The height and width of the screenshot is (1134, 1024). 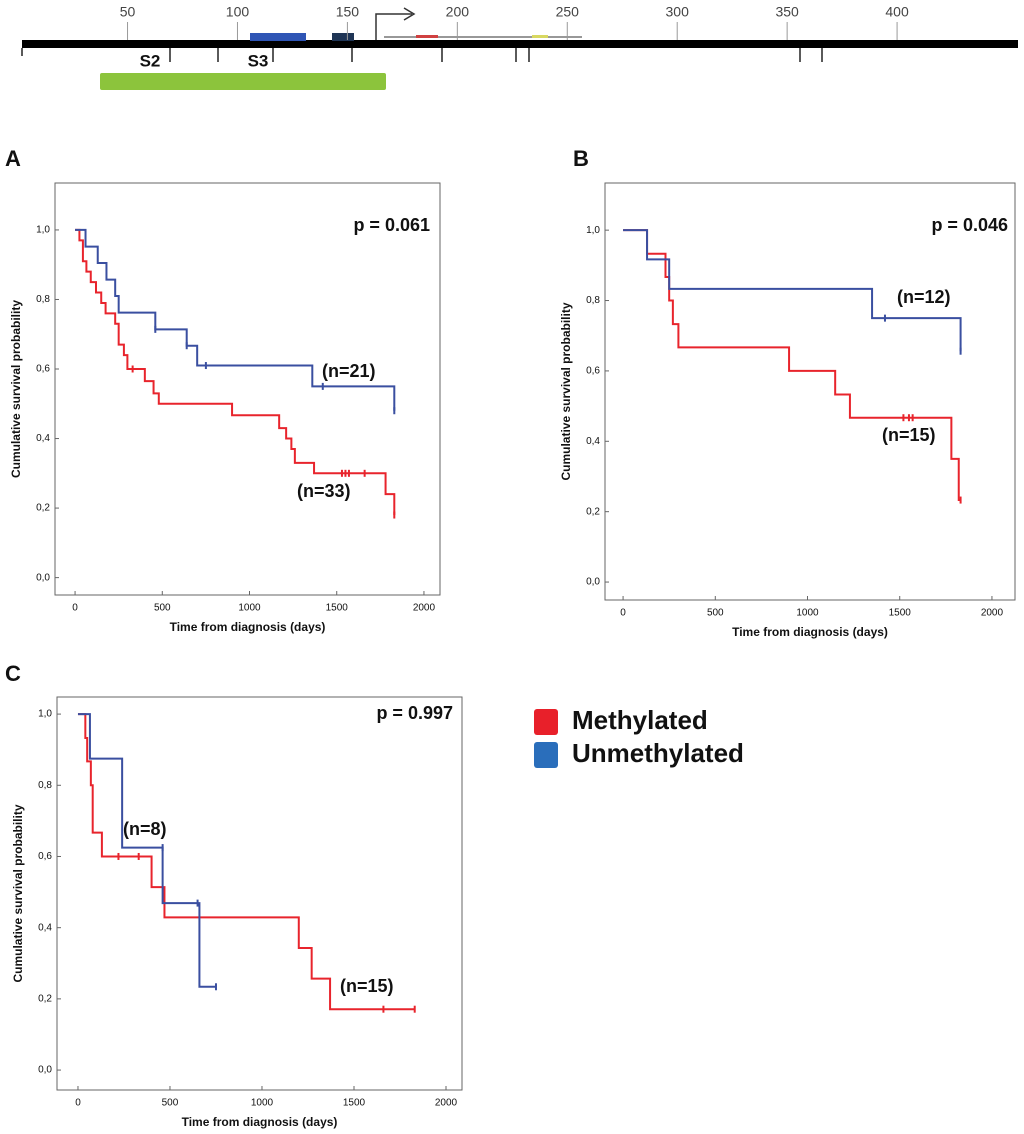 What do you see at coordinates (128, 12) in the screenshot?
I see `scale-label: 50` at bounding box center [128, 12].